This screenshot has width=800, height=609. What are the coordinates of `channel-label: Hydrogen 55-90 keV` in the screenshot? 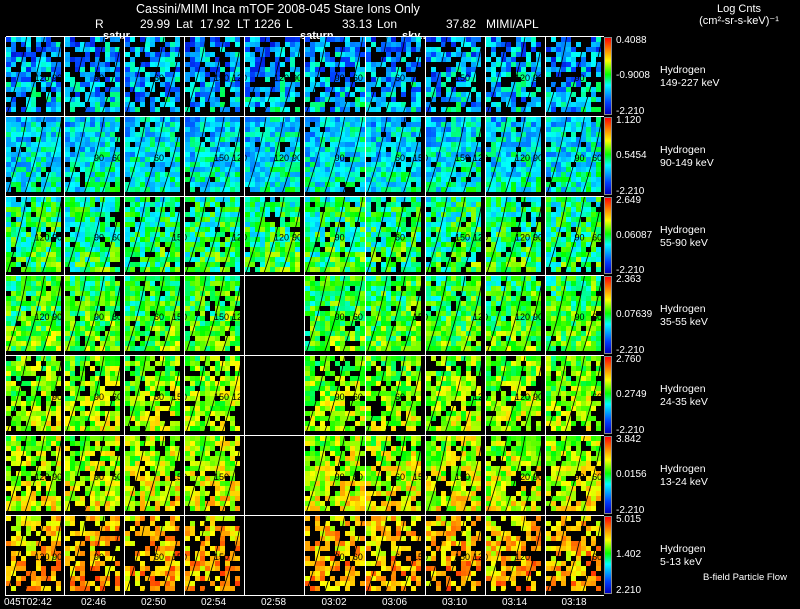 It's located at (684, 237).